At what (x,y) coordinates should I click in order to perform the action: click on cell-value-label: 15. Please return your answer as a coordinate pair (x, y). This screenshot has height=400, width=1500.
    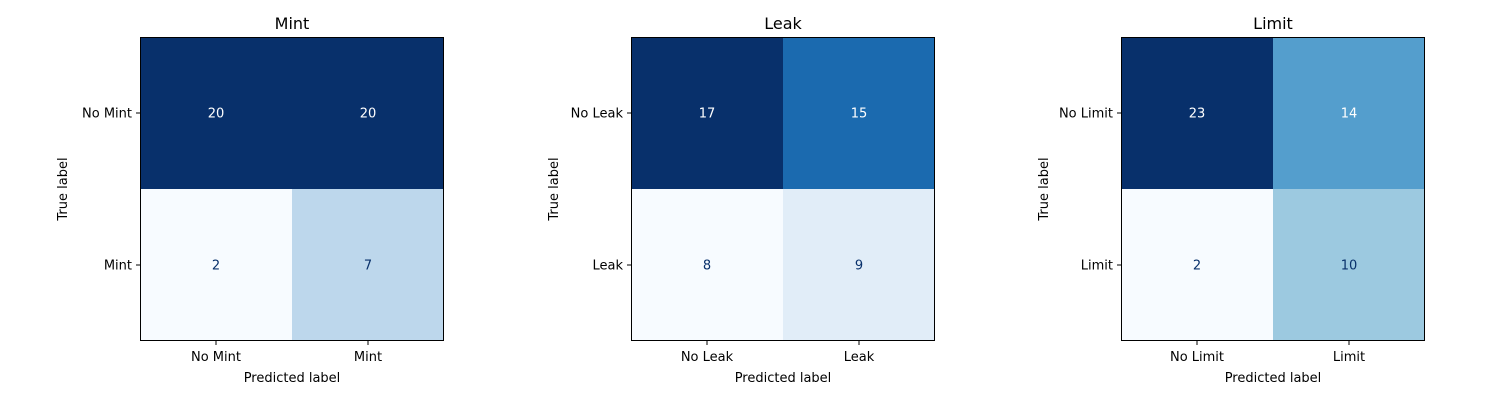
    Looking at the image, I should click on (859, 114).